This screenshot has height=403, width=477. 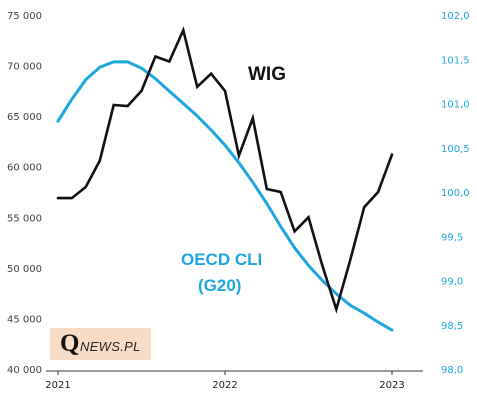 I want to click on oecd-series-label-line2: (G20), so click(x=219, y=285).